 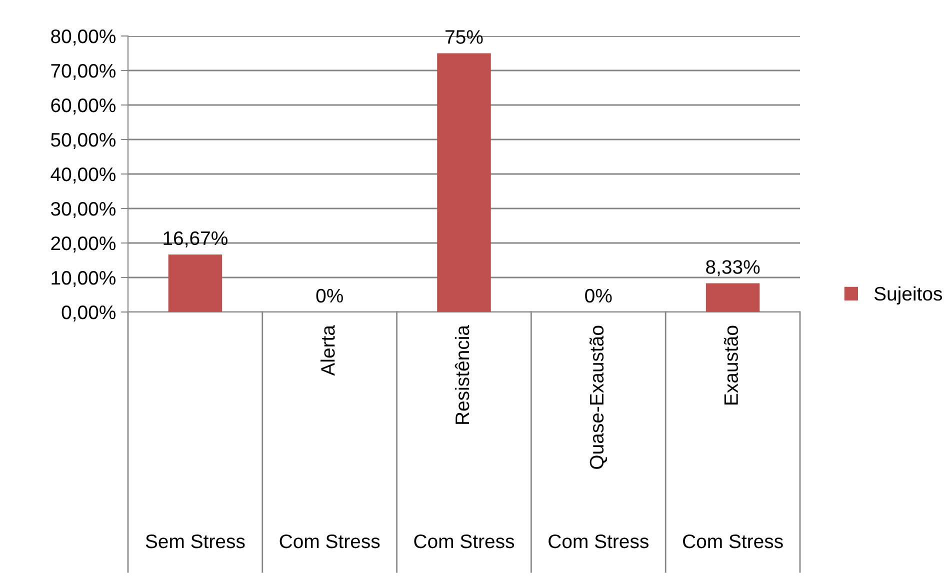 I want to click on y-tick-label: 0,00%, so click(x=89, y=313).